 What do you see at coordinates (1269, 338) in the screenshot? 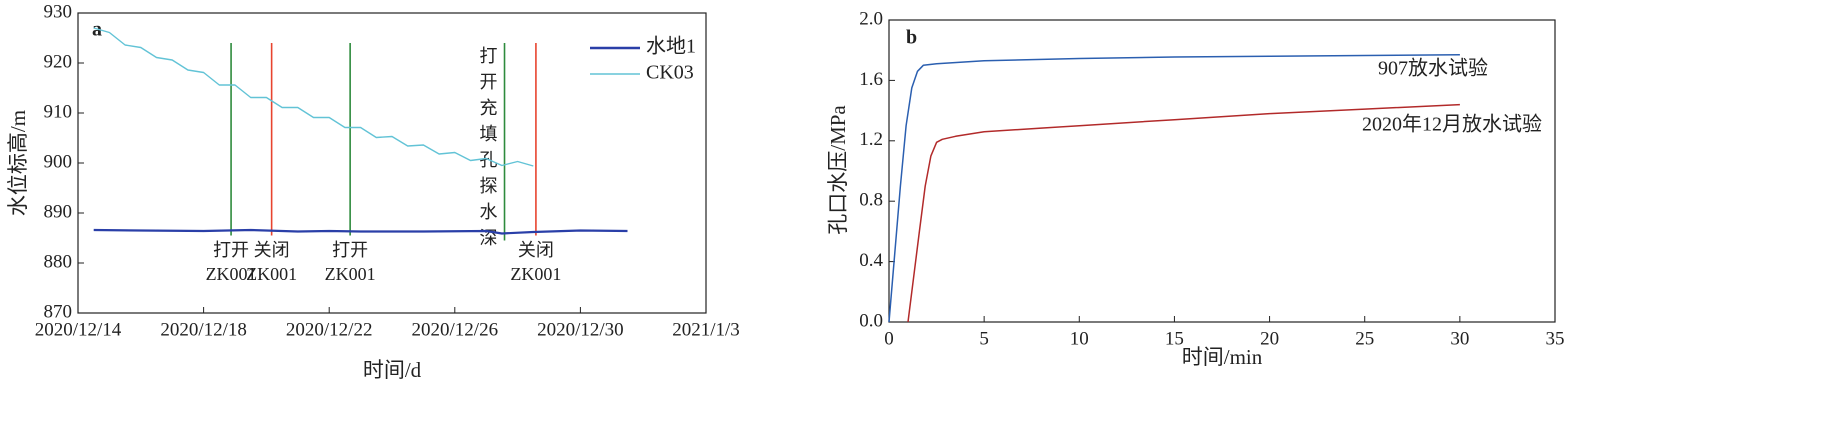
I see `x-tick-label: 20` at bounding box center [1269, 338].